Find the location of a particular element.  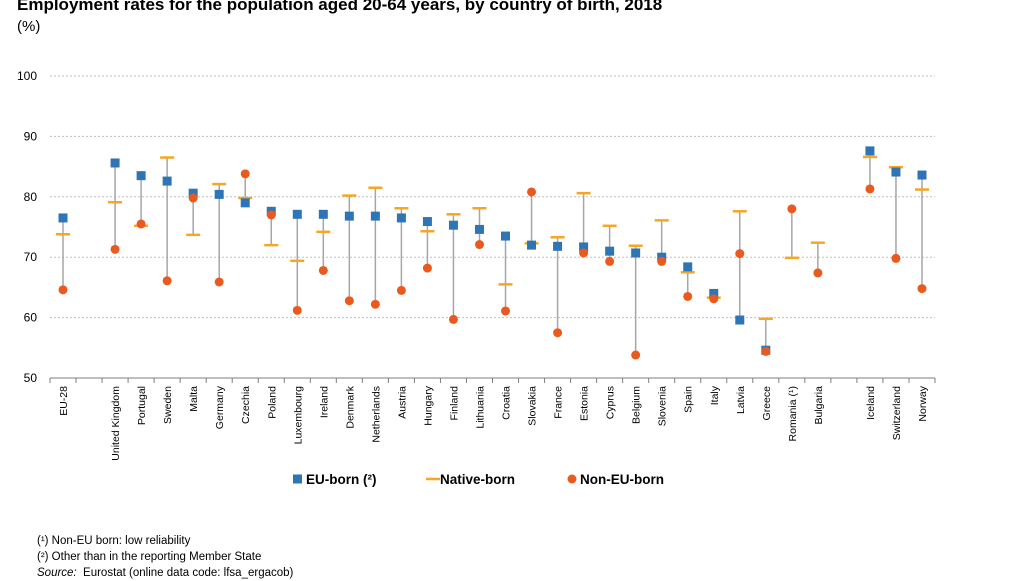

non-eu-born-marker-croatia is located at coordinates (506, 311).